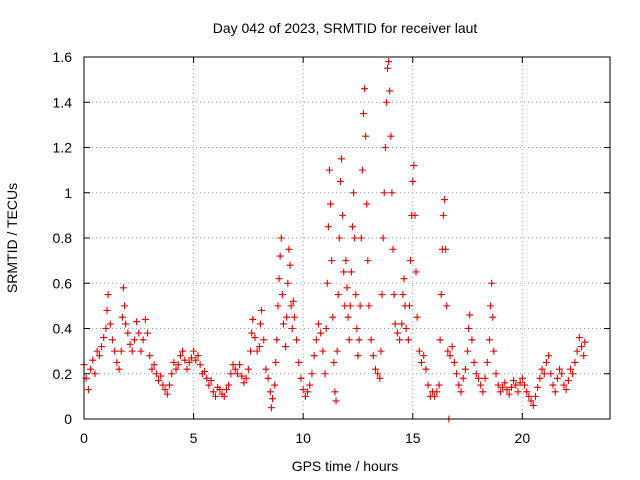 The width and height of the screenshot is (640, 480). Describe the element at coordinates (413, 438) in the screenshot. I see `x-tick-label: 15` at that location.